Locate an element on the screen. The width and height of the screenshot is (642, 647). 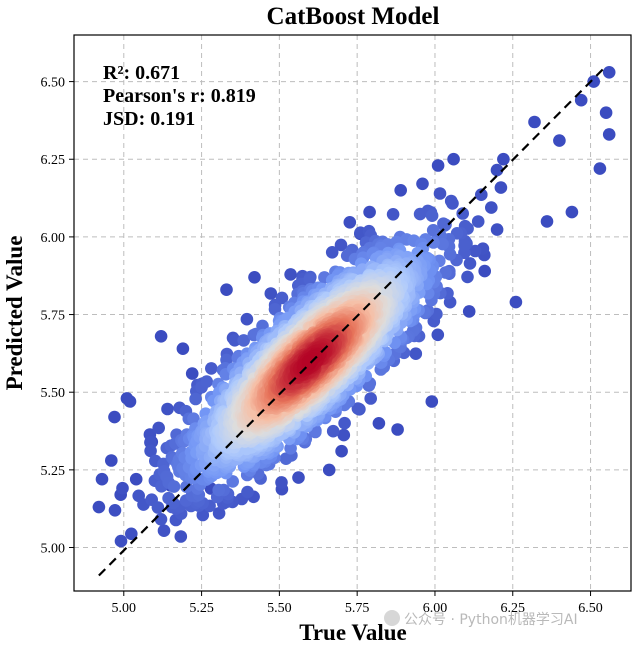
x-tick-label: 6.25 is located at coordinates (513, 608).